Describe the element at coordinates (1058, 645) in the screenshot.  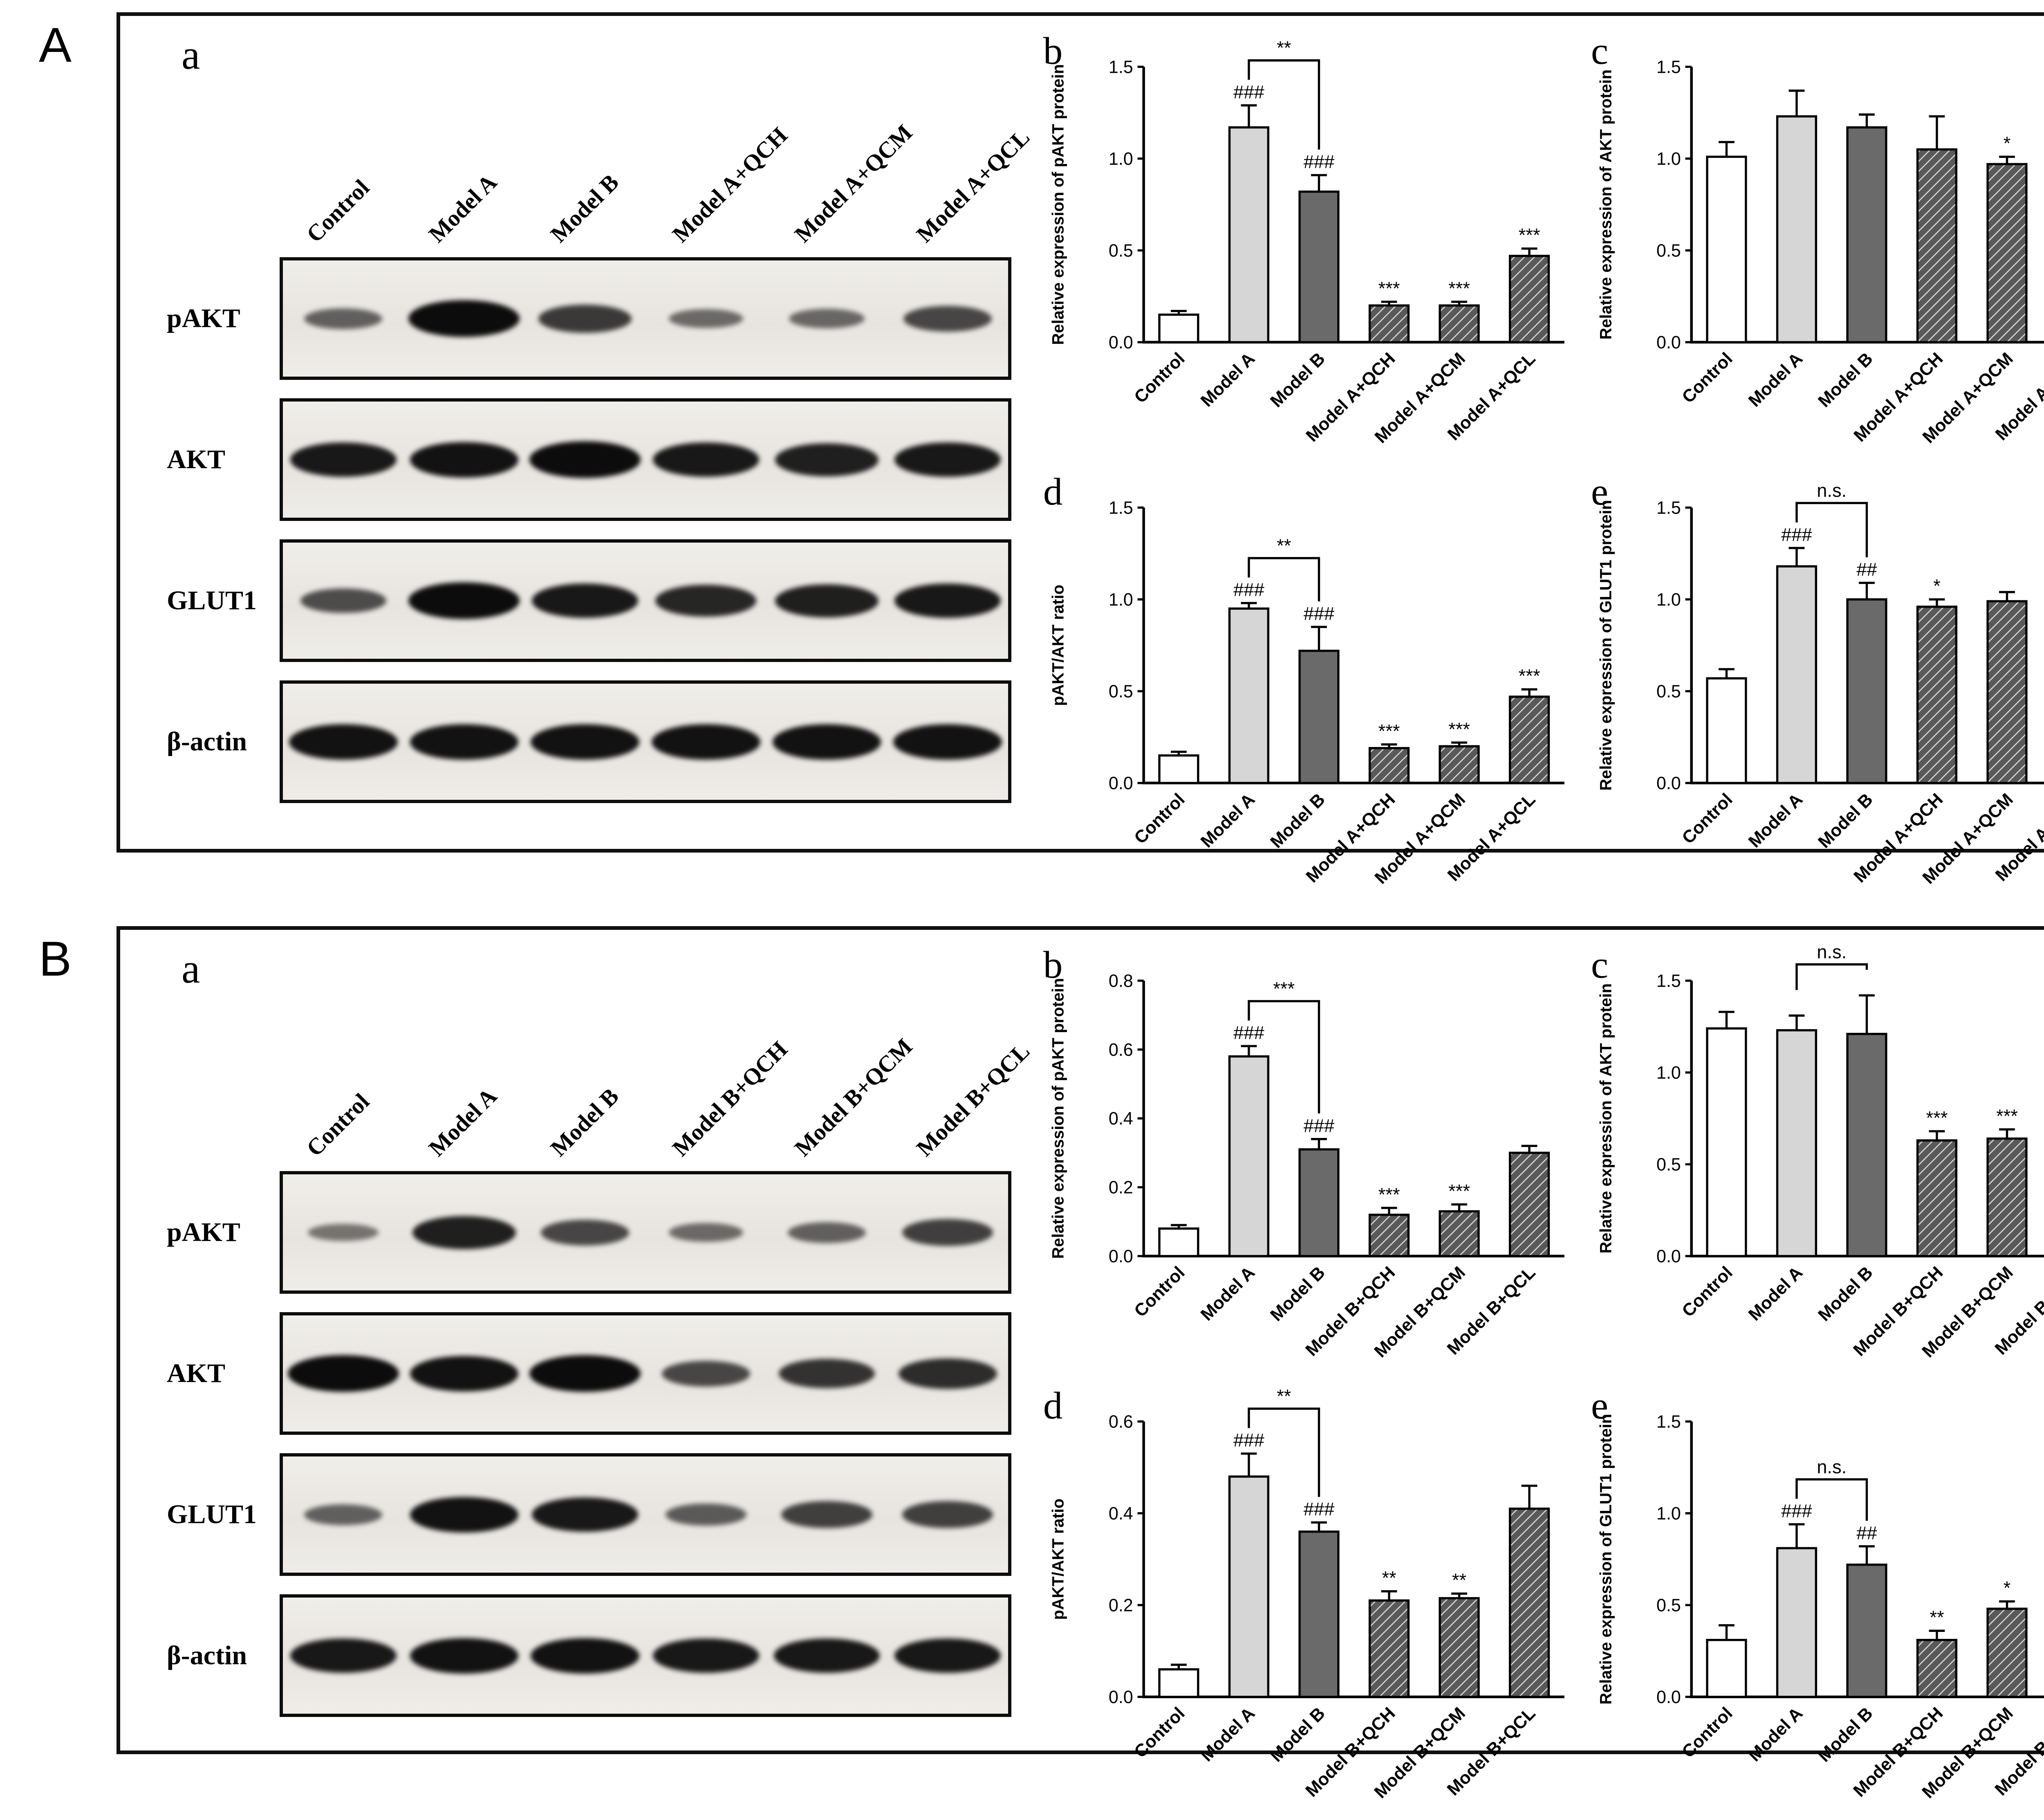
I see `y-axis-label: pAKT/AKT ratio` at that location.